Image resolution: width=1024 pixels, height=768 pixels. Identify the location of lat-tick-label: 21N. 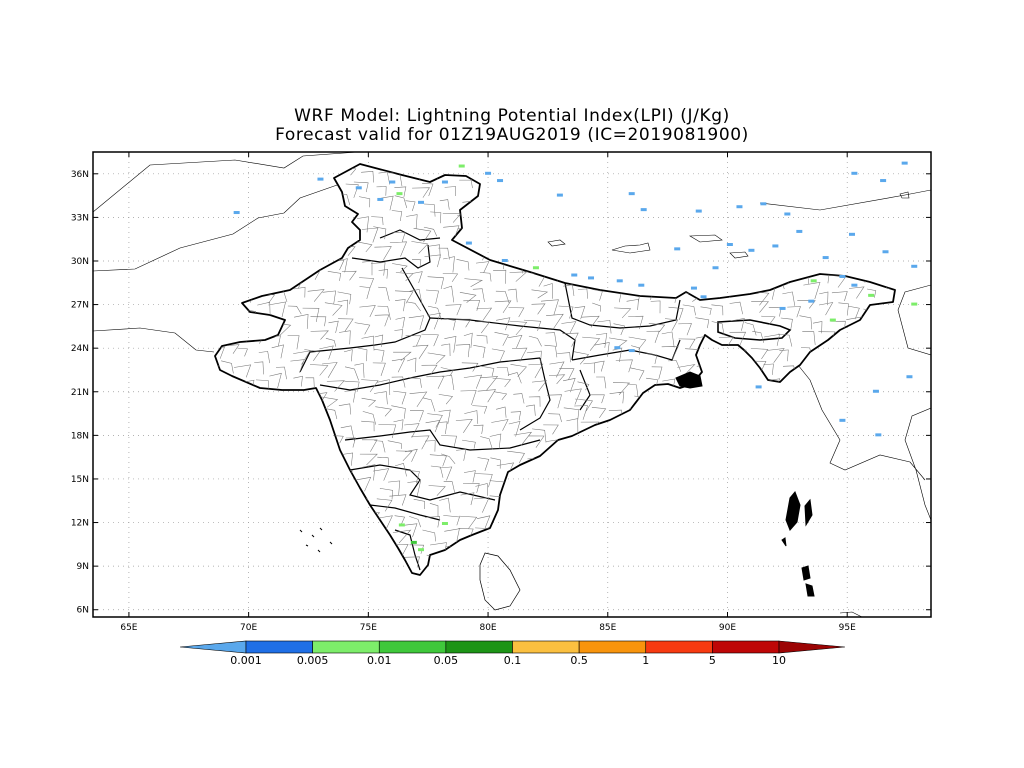
(80, 393).